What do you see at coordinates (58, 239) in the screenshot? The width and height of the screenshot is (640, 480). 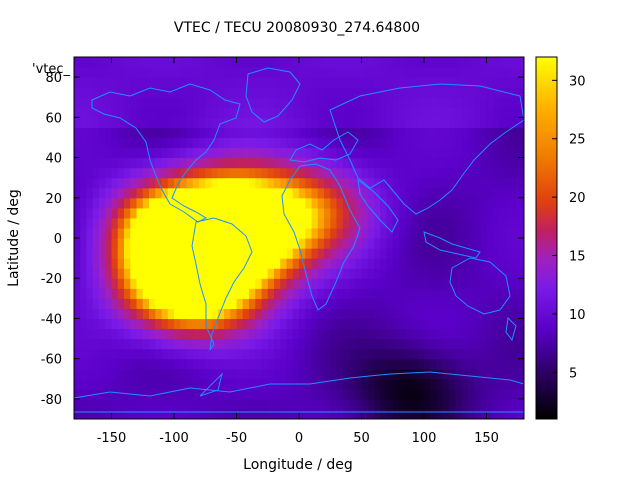 I see `y-tick-label: 0` at bounding box center [58, 239].